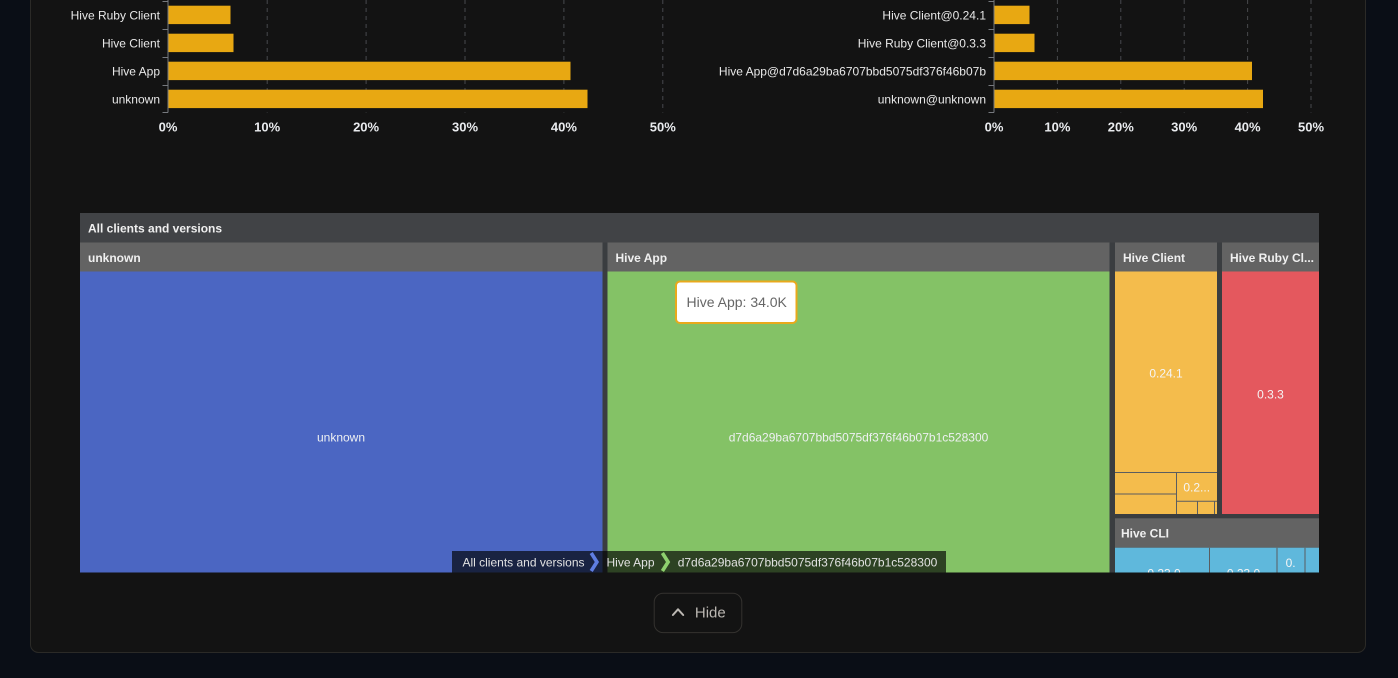 Image resolution: width=1398 pixels, height=678 pixels. I want to click on svg-text: Hide, so click(710, 613).